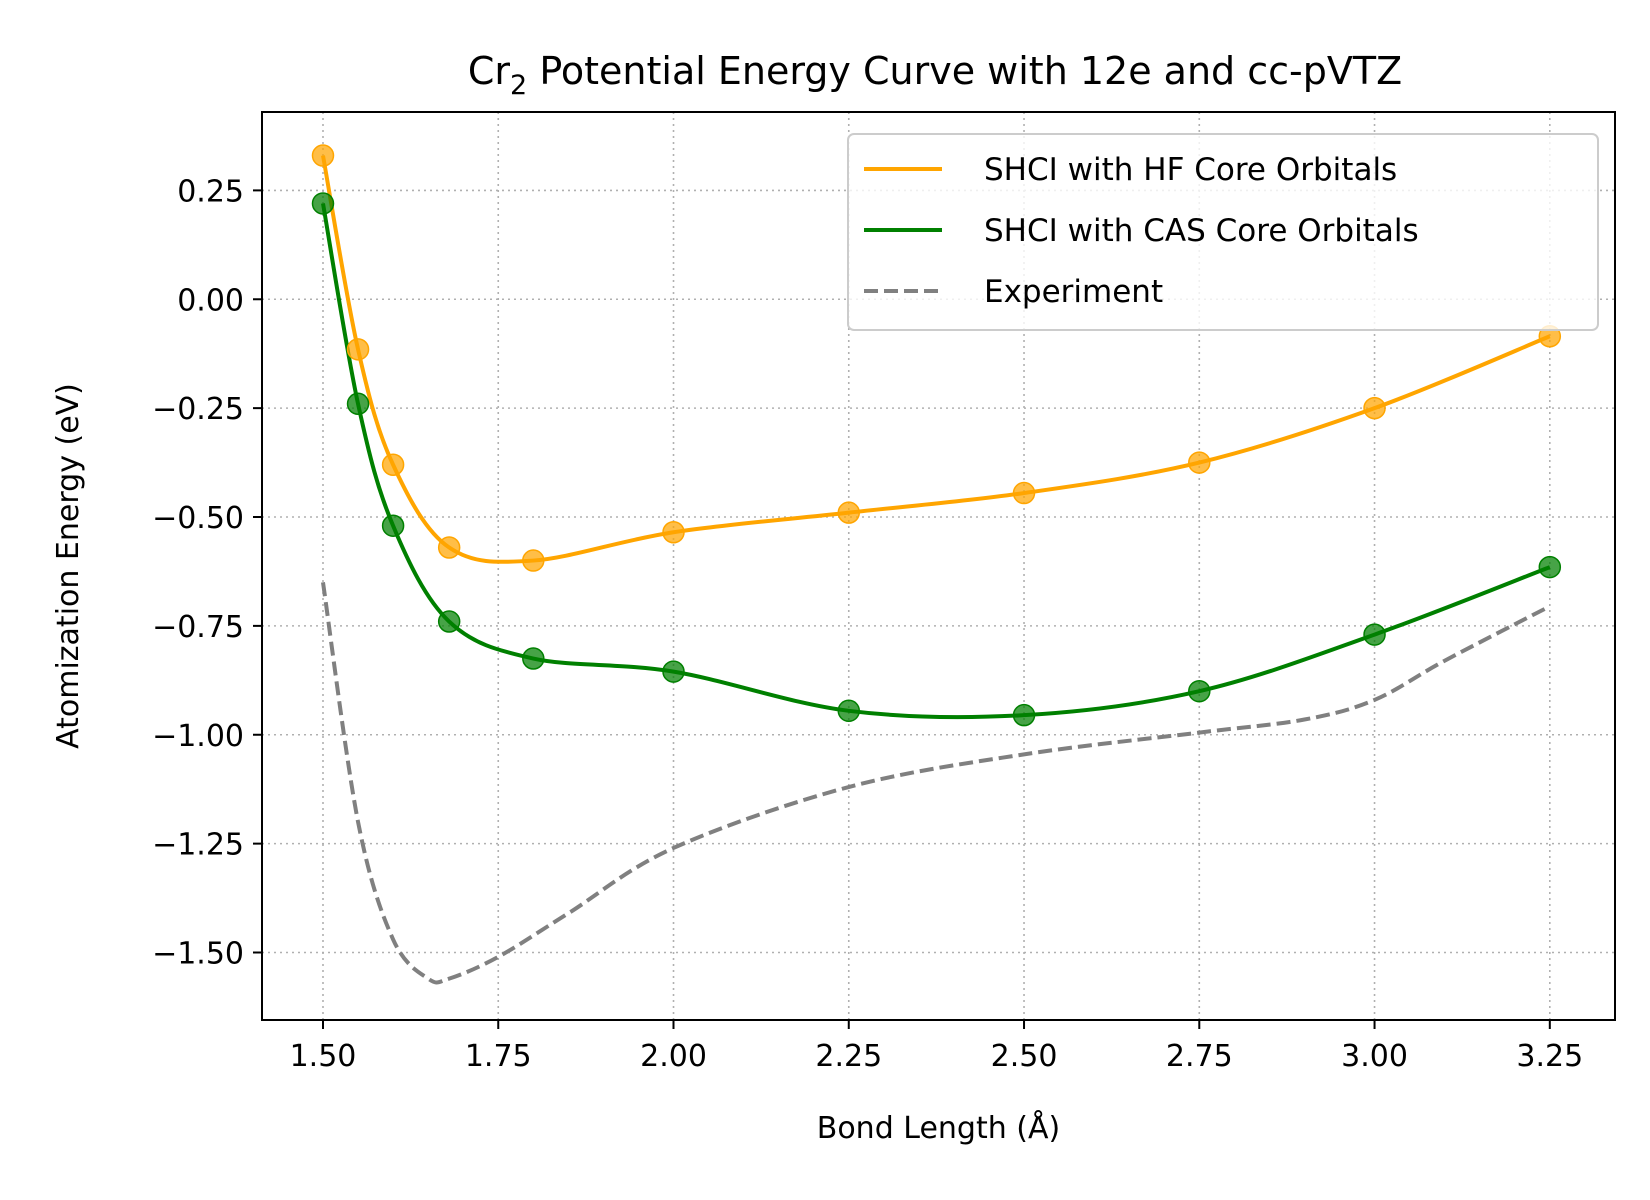 Image resolution: width=1650 pixels, height=1200 pixels. I want to click on x-axis-title: Bond Length (Å), so click(938, 1128).